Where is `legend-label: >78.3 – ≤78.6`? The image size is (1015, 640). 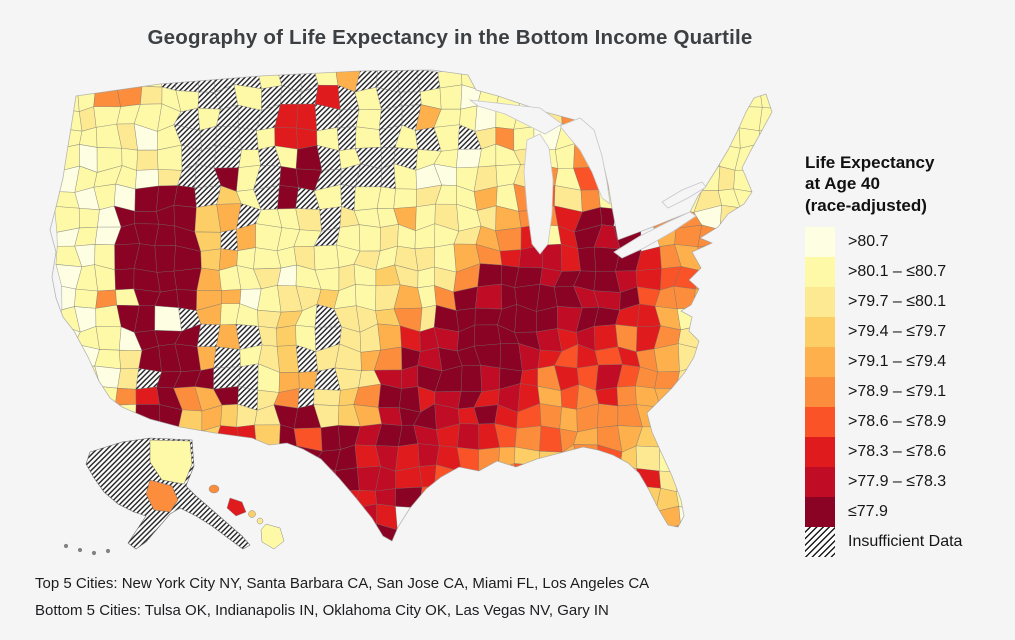 legend-label: >78.3 – ≤78.6 is located at coordinates (897, 452).